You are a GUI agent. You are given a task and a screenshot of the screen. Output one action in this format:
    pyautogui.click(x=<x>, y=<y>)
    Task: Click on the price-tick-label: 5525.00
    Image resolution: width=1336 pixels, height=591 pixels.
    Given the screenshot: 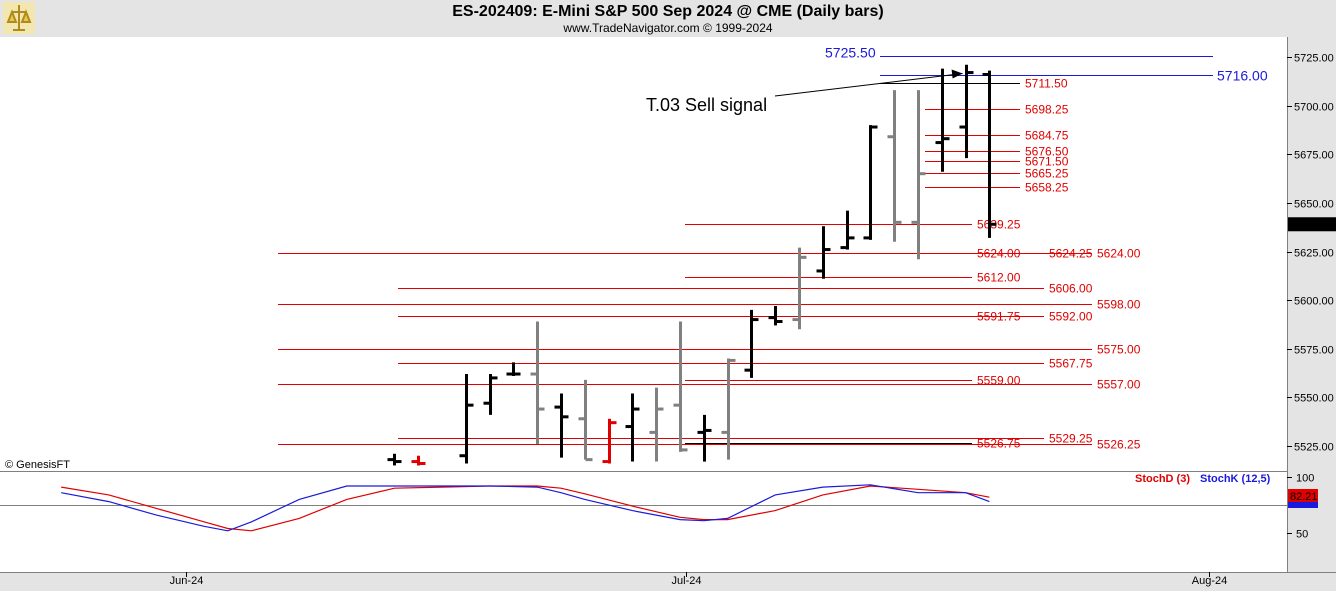 What is the action you would take?
    pyautogui.click(x=1314, y=448)
    